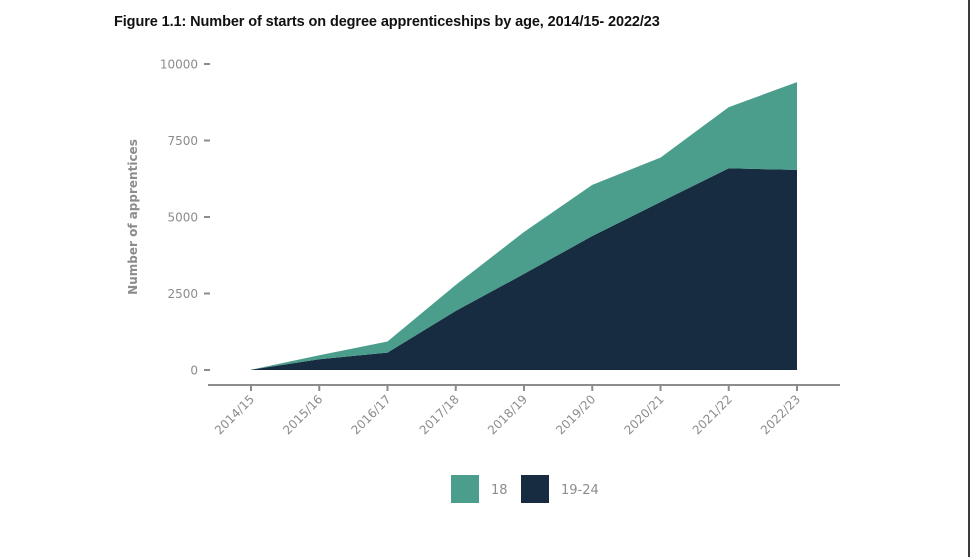 Image resolution: width=970 pixels, height=557 pixels. Describe the element at coordinates (179, 65) in the screenshot. I see `y-tick-label: 10000` at that location.